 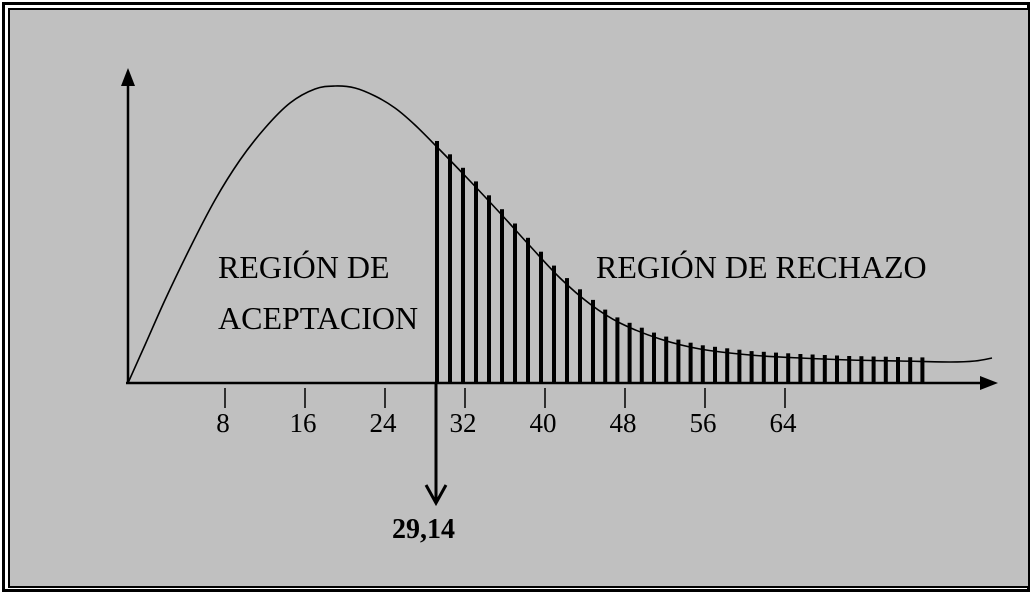 I want to click on x-tick-label: 16, so click(x=303, y=423).